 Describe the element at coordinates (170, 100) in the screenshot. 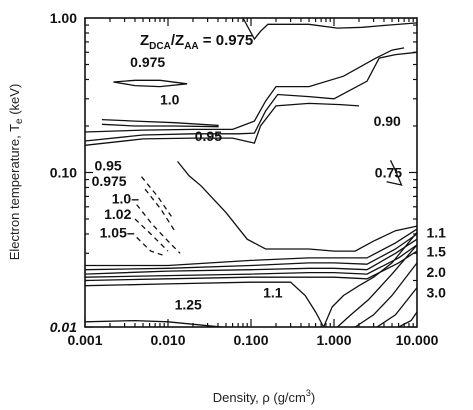

I see `contour-label: 1.0` at that location.